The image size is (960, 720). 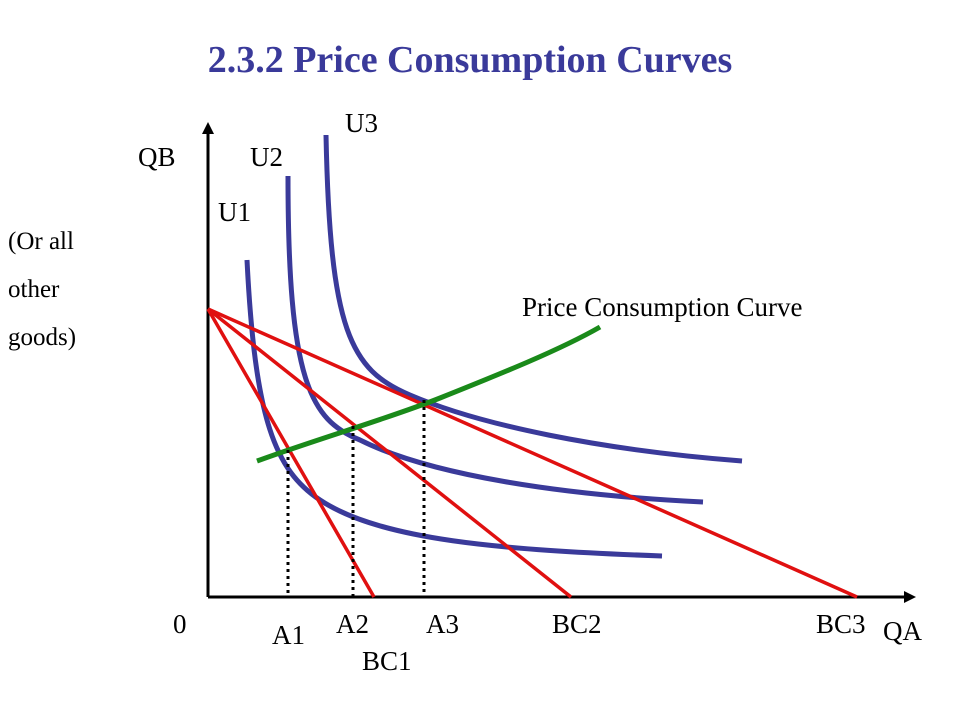 I want to click on bc3-label: BC3, so click(x=841, y=624).